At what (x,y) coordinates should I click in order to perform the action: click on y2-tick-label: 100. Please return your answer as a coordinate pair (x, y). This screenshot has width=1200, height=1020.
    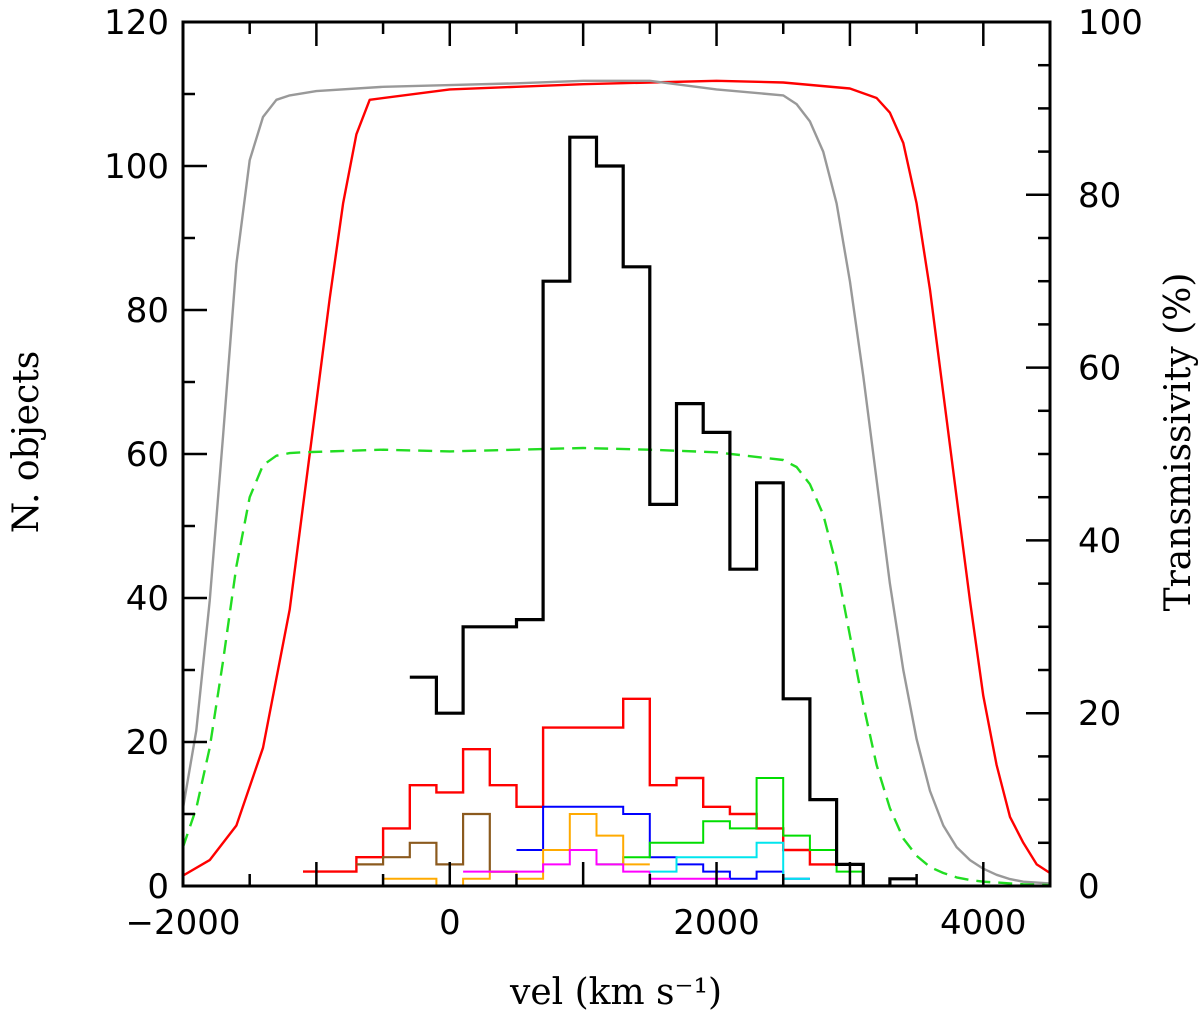
    Looking at the image, I should click on (1110, 23).